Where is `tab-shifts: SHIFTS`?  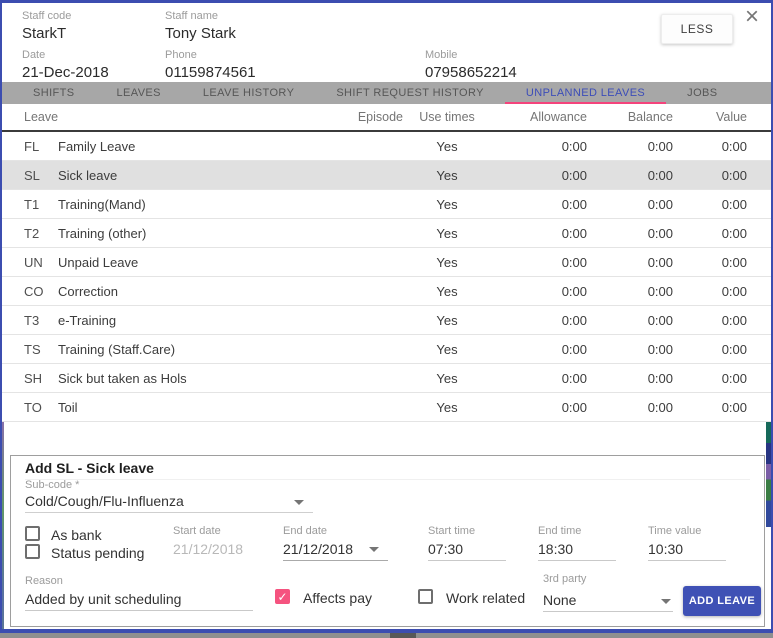 tab-shifts: SHIFTS is located at coordinates (54, 93).